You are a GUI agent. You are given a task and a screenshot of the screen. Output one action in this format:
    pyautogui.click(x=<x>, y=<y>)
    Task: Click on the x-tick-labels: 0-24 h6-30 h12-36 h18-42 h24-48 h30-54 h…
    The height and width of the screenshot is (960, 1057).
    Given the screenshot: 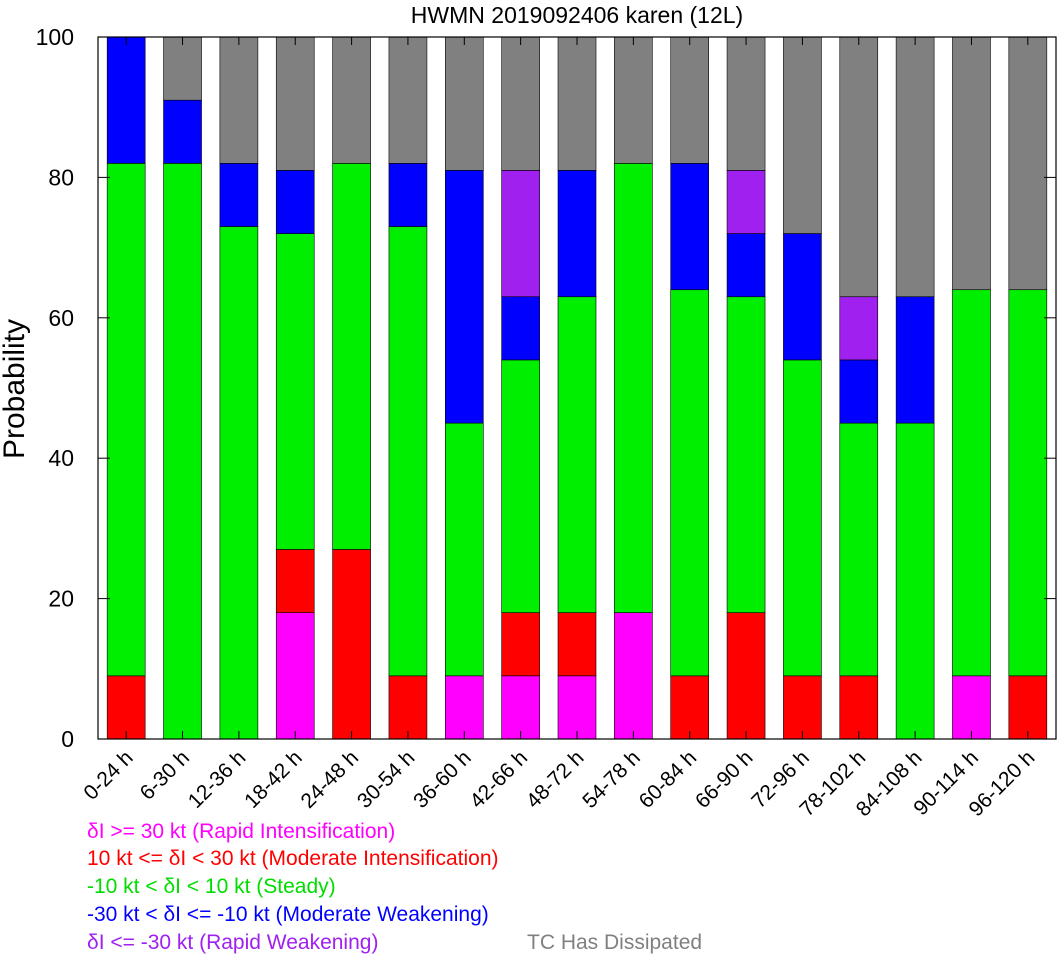 What is the action you would take?
    pyautogui.click(x=559, y=783)
    